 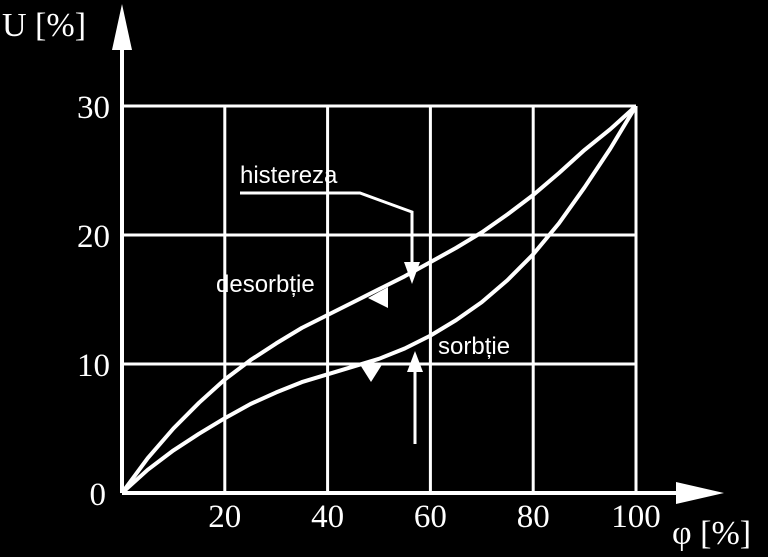 What do you see at coordinates (327, 517) in the screenshot?
I see `x-tick-label: 40` at bounding box center [327, 517].